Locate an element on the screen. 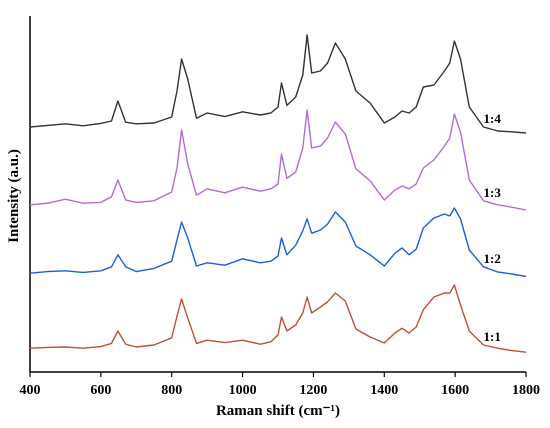  x-tick-label: 1800 is located at coordinates (526, 390).